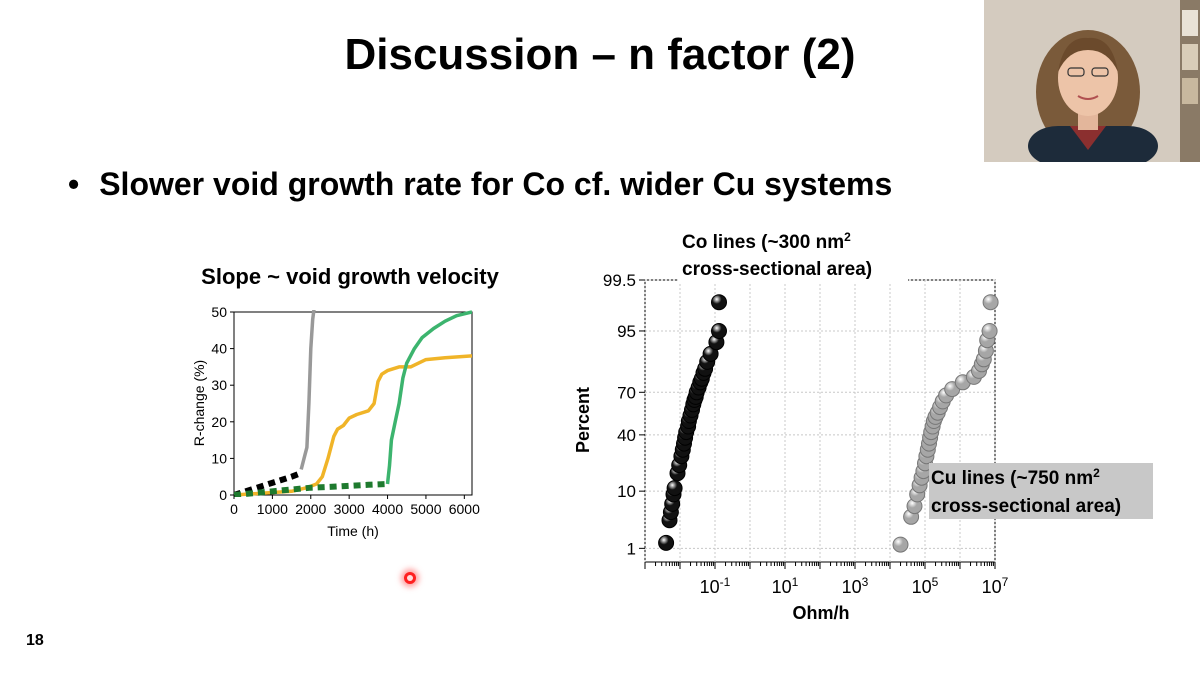  Describe the element at coordinates (626, 435) in the screenshot. I see `chart2-ytick-label: 40` at that location.